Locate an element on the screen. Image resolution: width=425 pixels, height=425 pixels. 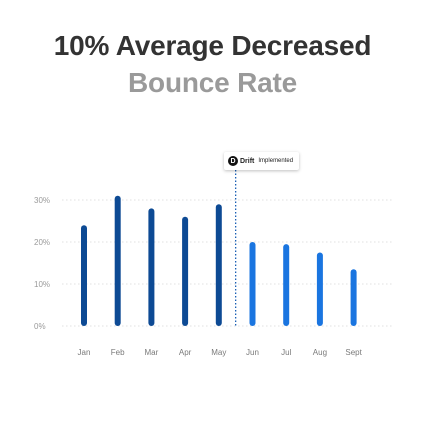
y-tick-label: 20% is located at coordinates (42, 242).